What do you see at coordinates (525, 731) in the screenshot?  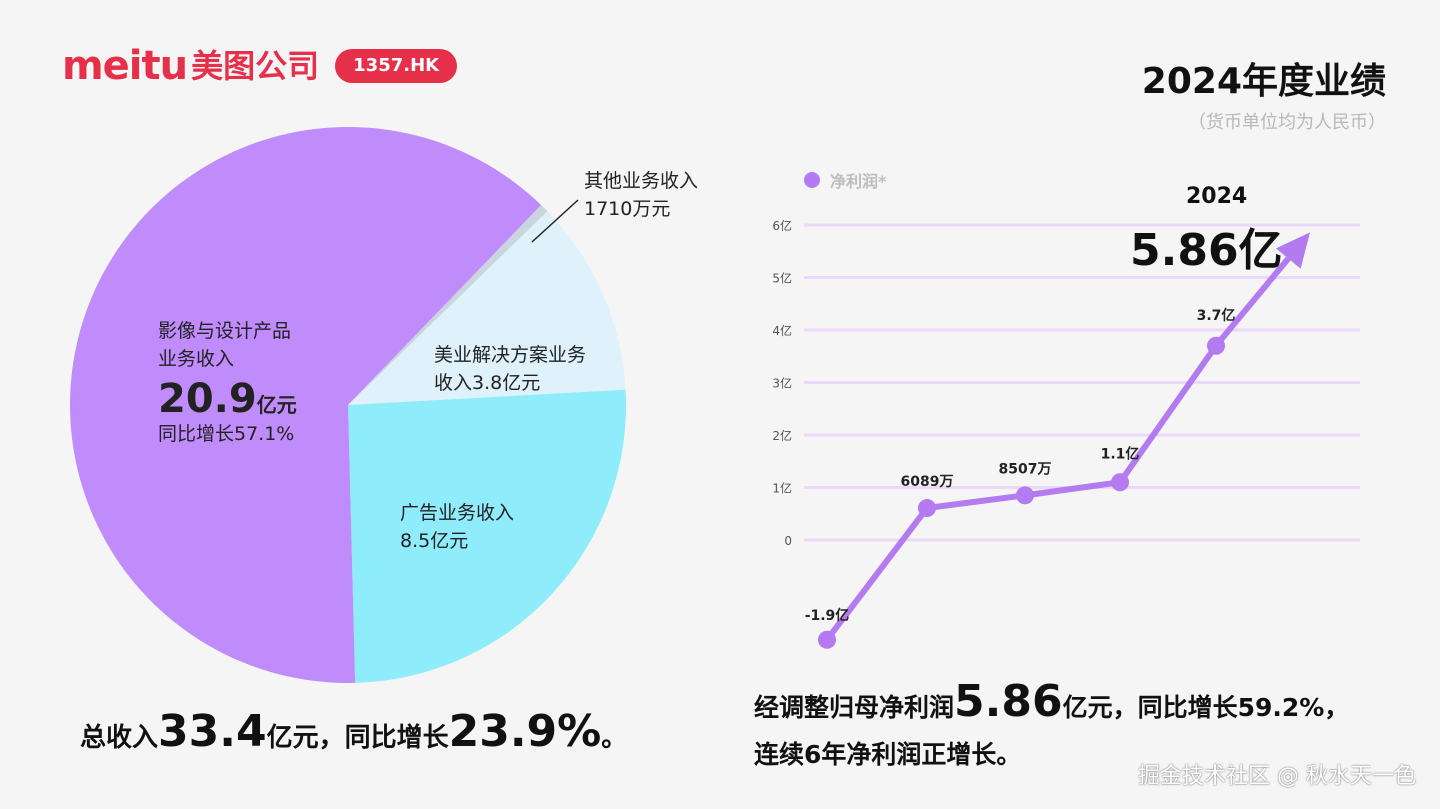 I see `total-growth: 23.9%` at bounding box center [525, 731].